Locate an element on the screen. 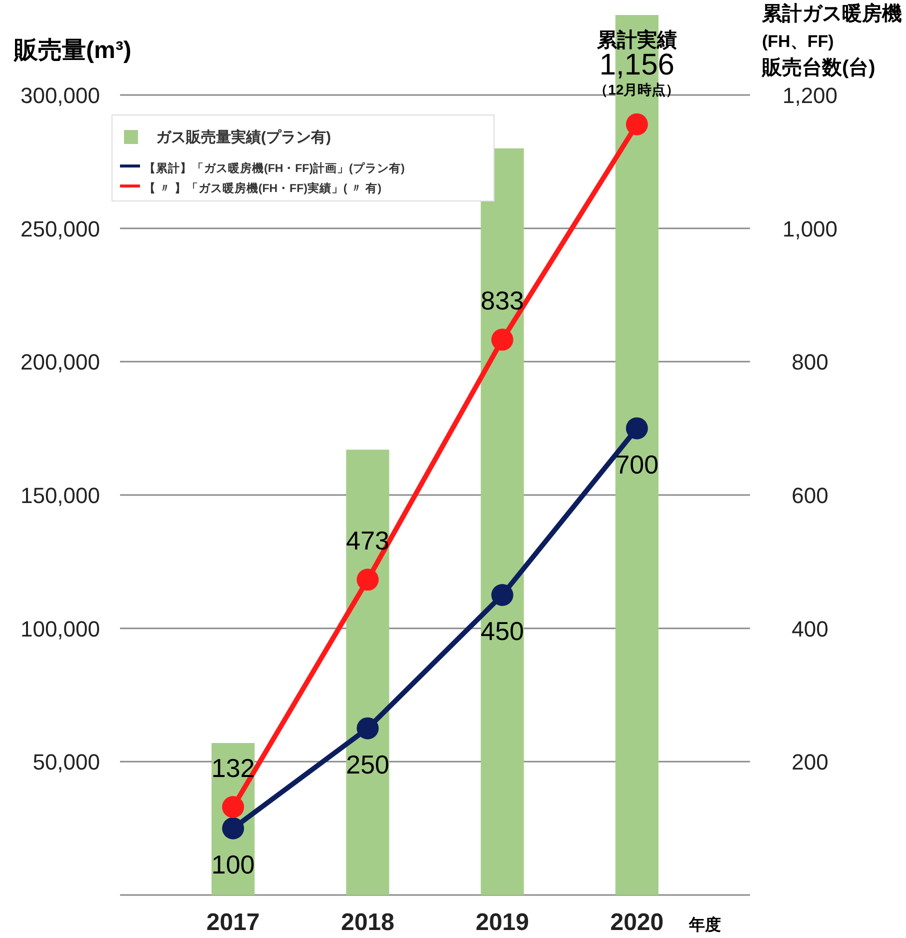 The width and height of the screenshot is (906, 938). y2-tick-label: 800 is located at coordinates (810, 362).